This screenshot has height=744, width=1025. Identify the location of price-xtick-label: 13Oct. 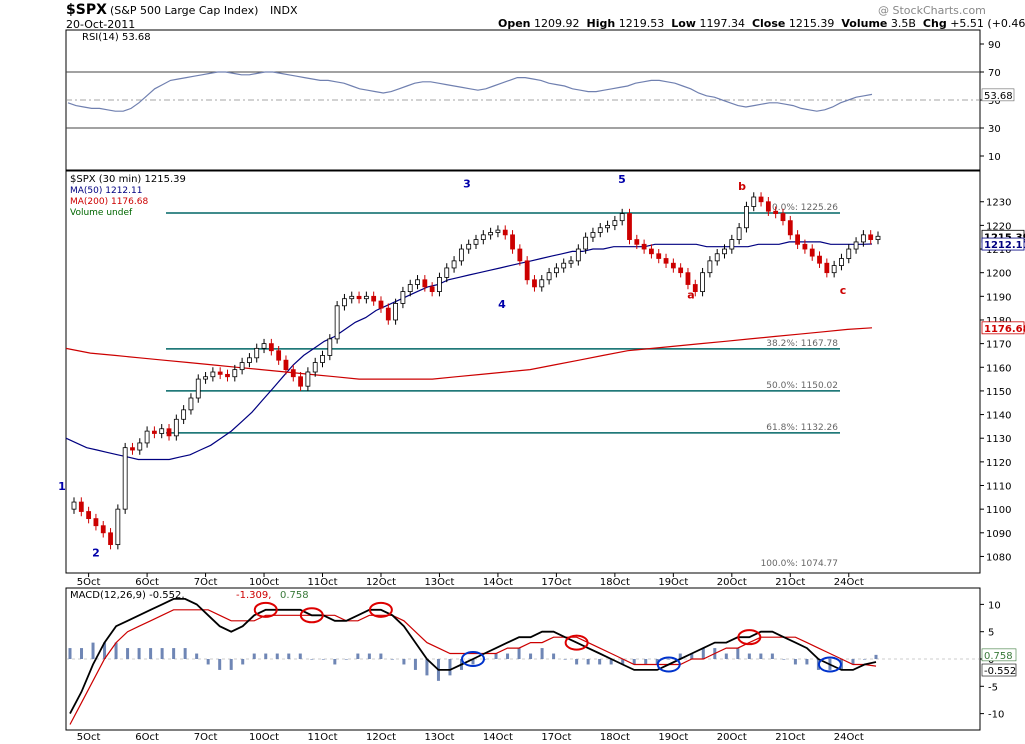
(439, 582).